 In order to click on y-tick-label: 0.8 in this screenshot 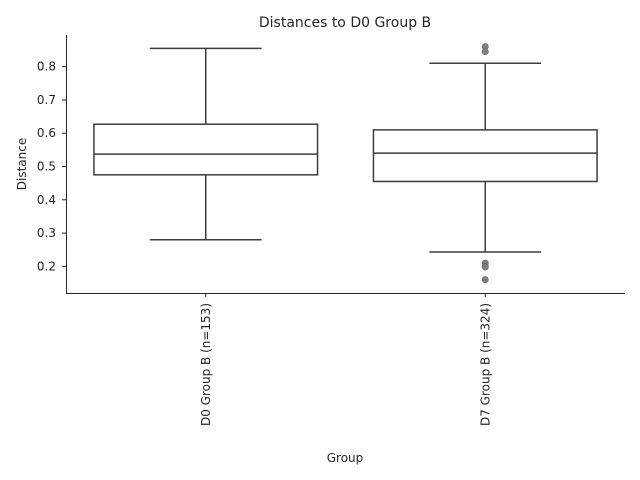, I will do `click(46, 67)`.